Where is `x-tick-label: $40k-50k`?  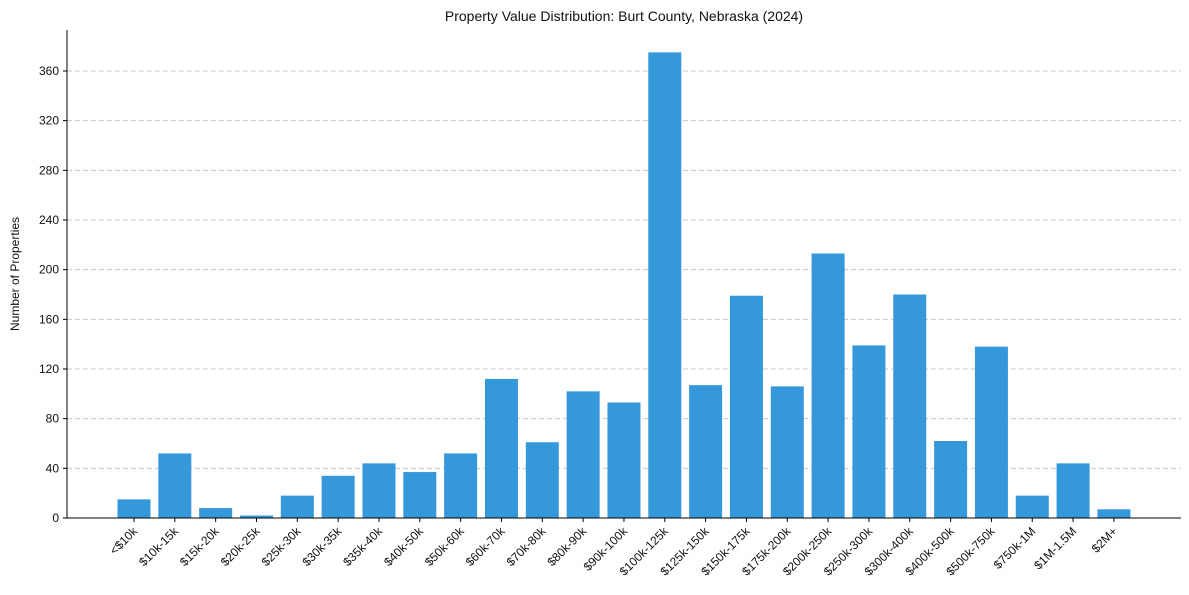 x-tick-label: $40k-50k is located at coordinates (404, 547).